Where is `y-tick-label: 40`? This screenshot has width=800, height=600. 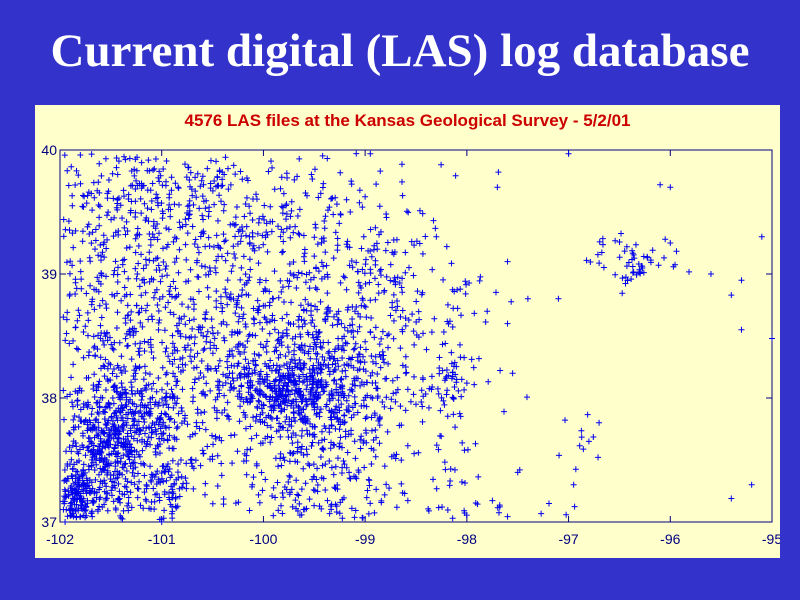 y-tick-label: 40 is located at coordinates (49, 150).